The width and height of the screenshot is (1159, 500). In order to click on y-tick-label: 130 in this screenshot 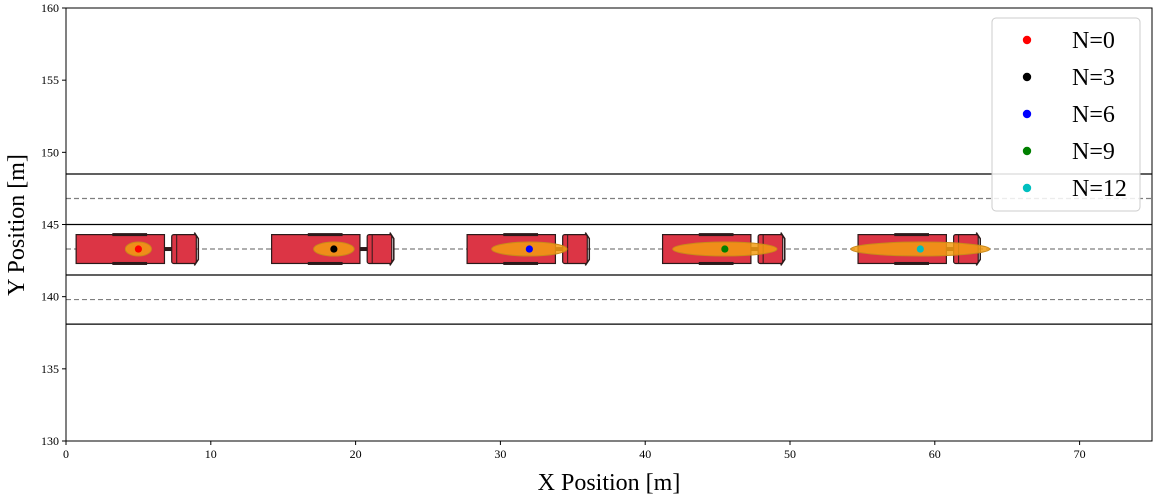, I will do `click(50, 441)`.